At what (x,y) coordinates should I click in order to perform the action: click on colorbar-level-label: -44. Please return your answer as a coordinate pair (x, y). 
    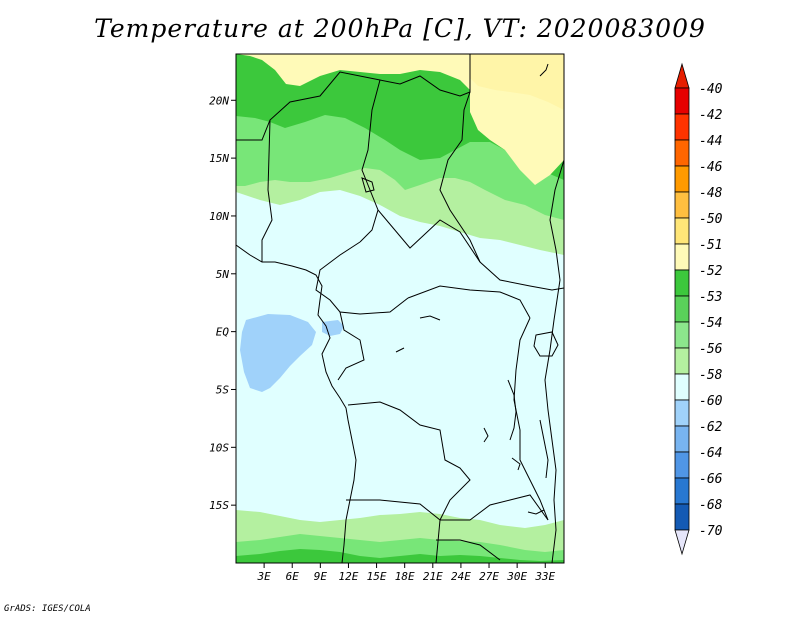
    Looking at the image, I should click on (710, 141).